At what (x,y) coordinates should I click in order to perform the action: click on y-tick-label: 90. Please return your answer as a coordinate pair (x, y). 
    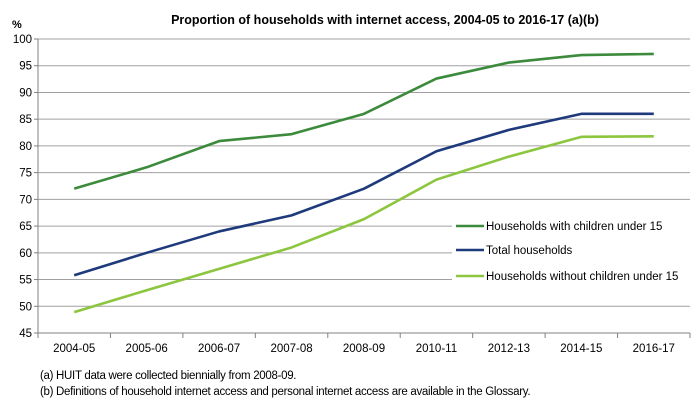
    Looking at the image, I should click on (25, 93).